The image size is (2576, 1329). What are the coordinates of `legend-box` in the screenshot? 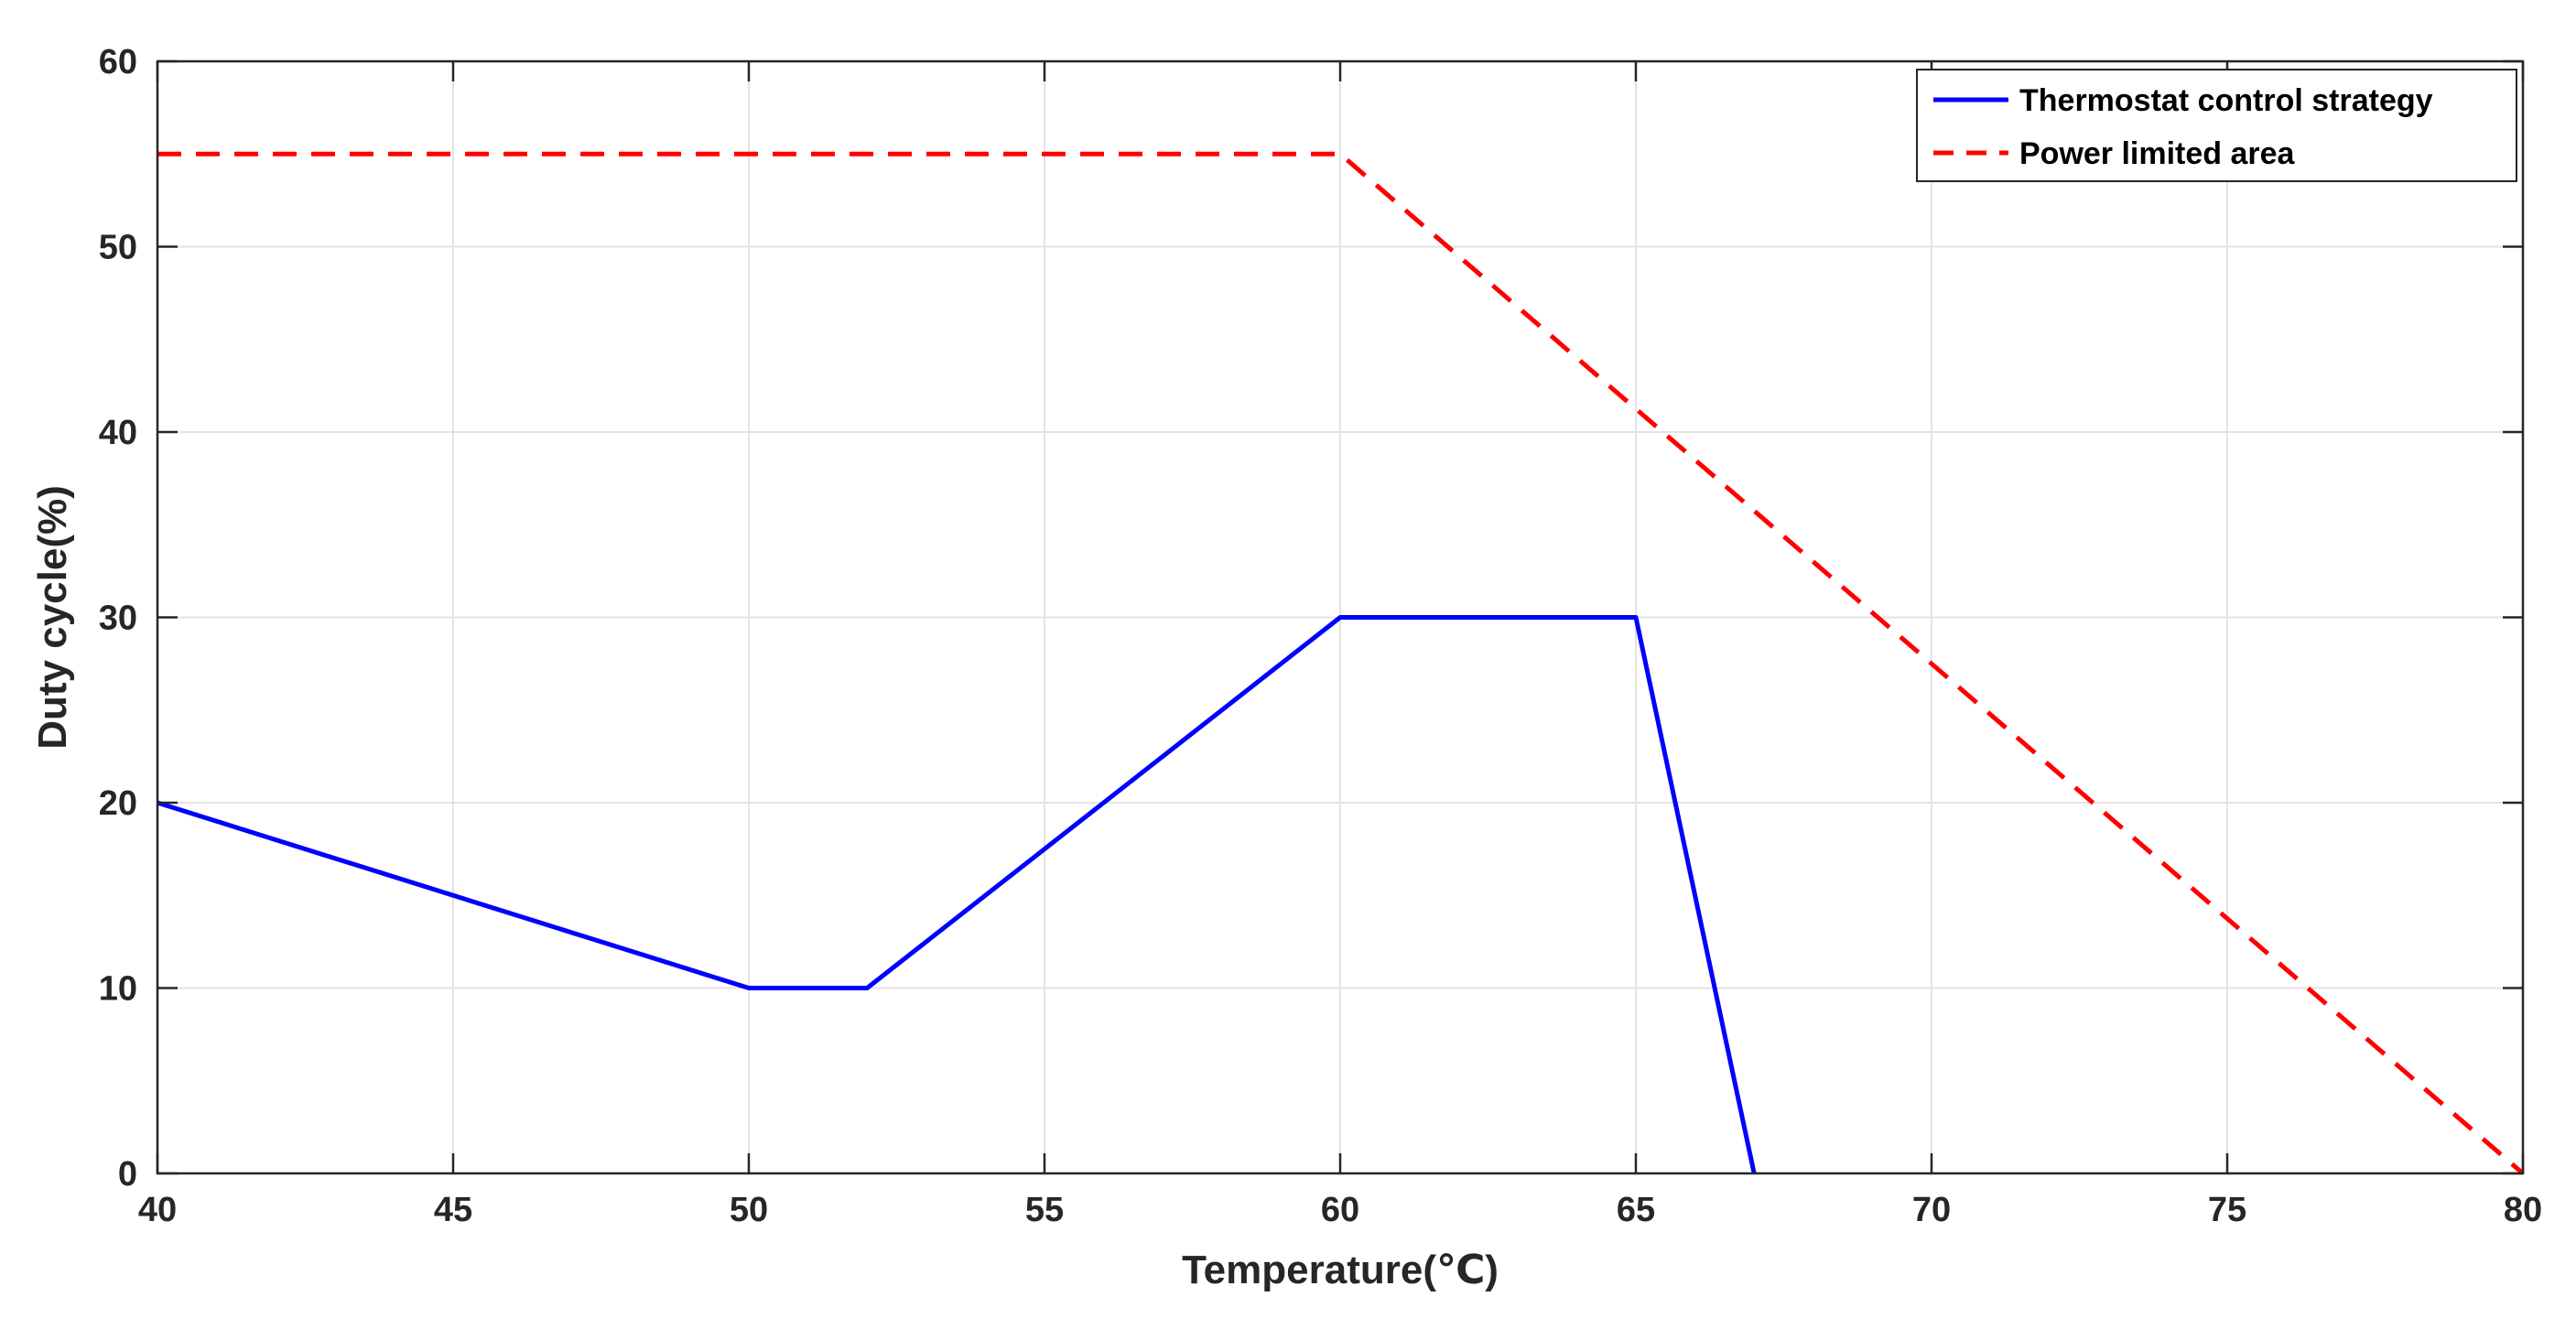 It's located at (2216, 125).